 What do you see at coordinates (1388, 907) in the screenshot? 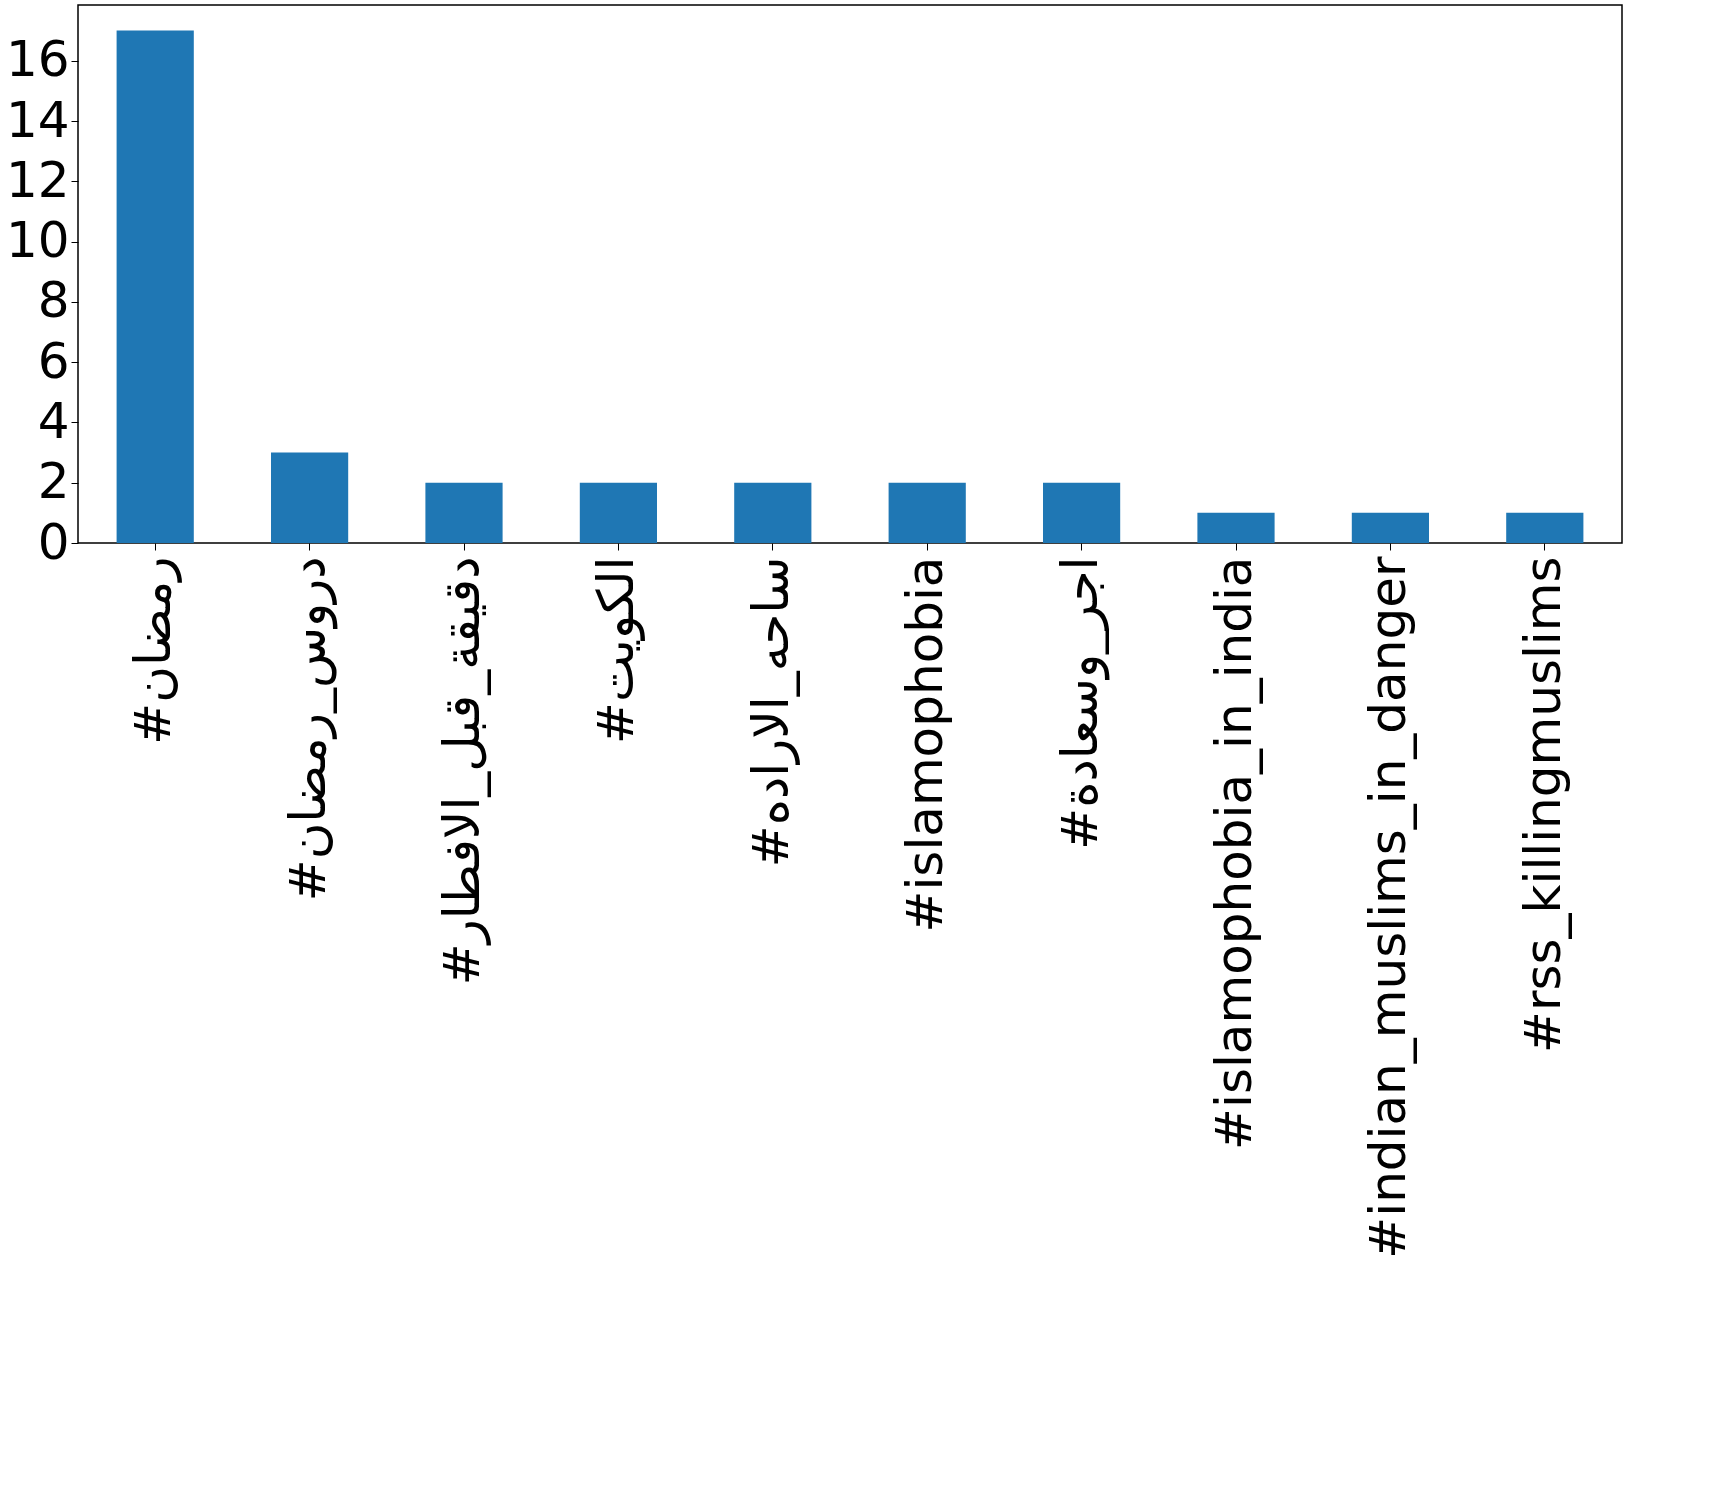
I see `x-tick-label: #indian_muslims_in_danger` at bounding box center [1388, 907].